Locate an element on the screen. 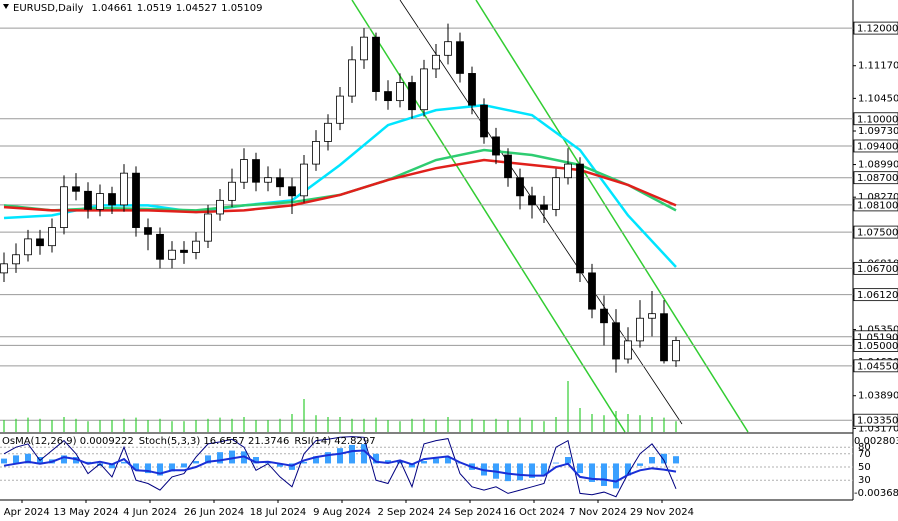 The image size is (898, 521). y-tick-label: 1.05350 is located at coordinates (878, 330).